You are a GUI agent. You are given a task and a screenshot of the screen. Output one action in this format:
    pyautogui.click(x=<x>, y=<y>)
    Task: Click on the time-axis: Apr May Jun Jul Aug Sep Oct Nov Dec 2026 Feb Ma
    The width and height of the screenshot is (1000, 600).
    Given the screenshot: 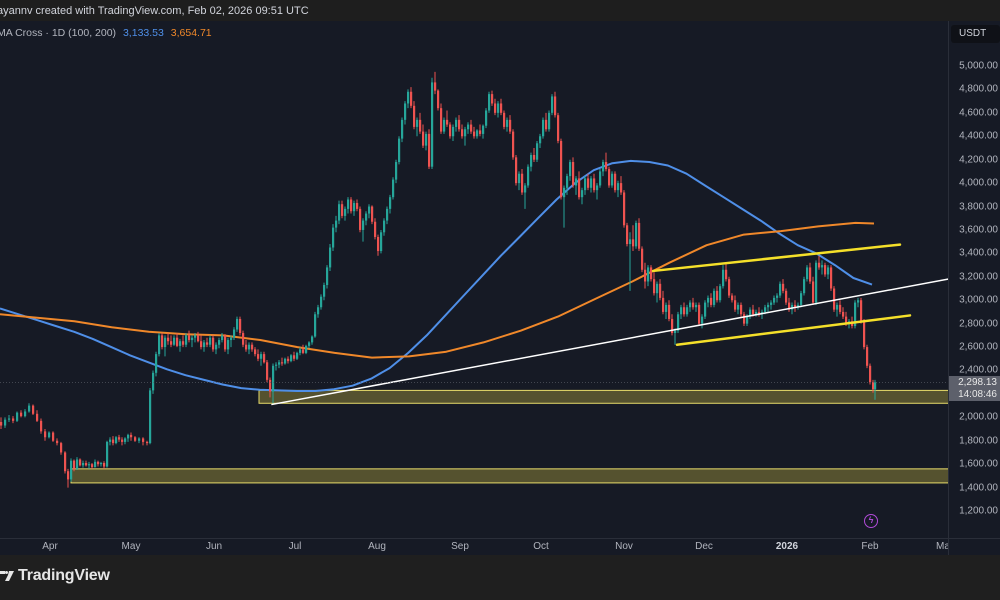 What is the action you would take?
    pyautogui.click(x=475, y=546)
    